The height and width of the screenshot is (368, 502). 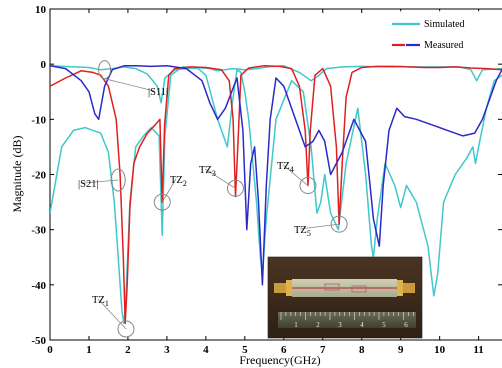 What do you see at coordinates (101, 181) in the screenshot?
I see `annotation-leader-s21` at bounding box center [101, 181].